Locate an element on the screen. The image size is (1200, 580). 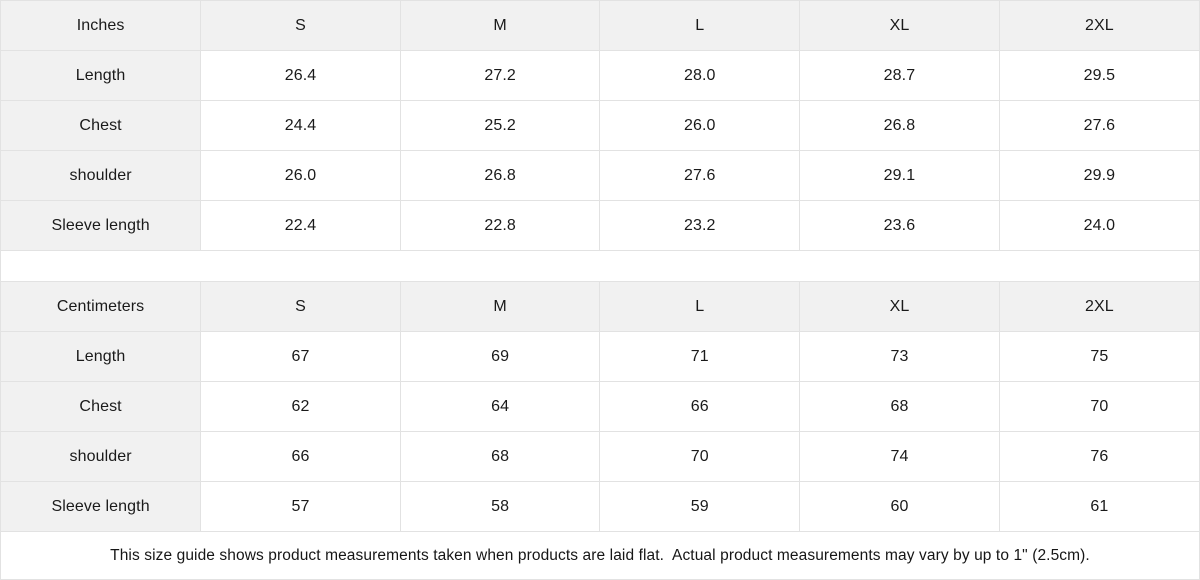
centimeters-header-row: Centimeters S M L XL 2XL is located at coordinates (600, 307).